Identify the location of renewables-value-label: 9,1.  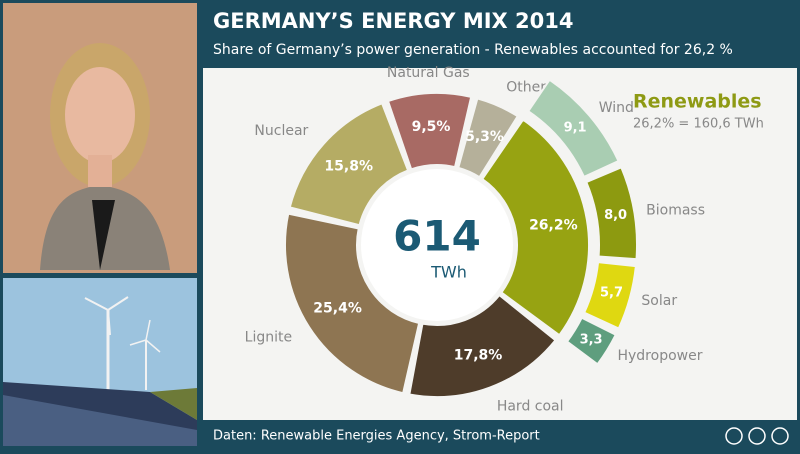
(575, 127).